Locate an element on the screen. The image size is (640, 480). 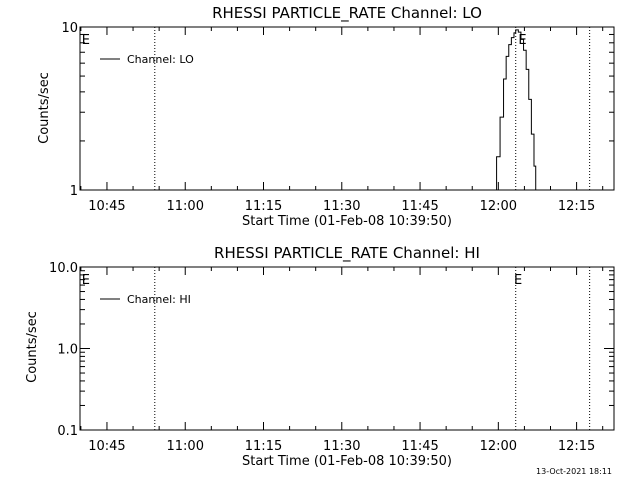
top-x-tick-label: 12:00 is located at coordinates (498, 206).